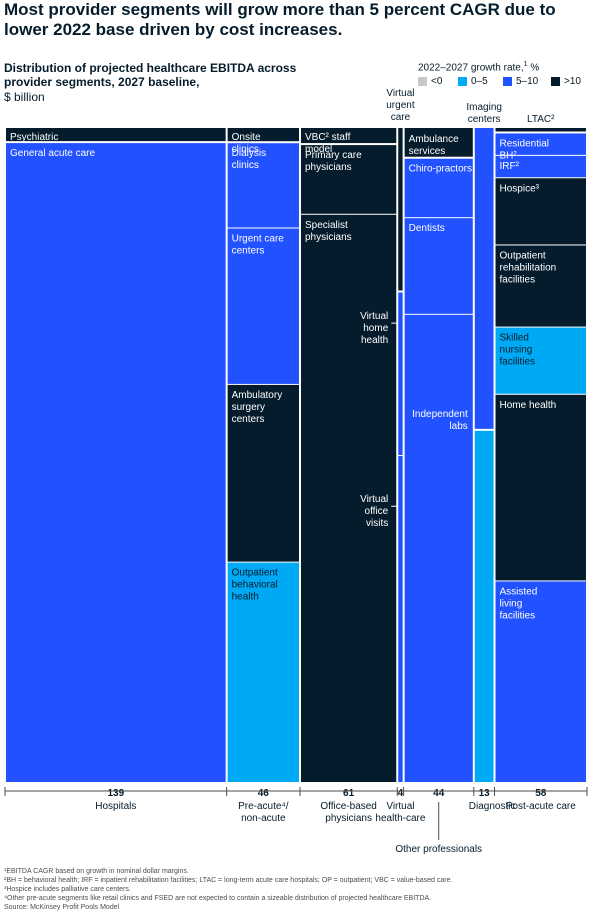 The height and width of the screenshot is (921, 600). What do you see at coordinates (510, 166) in the screenshot?
I see `label-post-acute-care-irf: IRF²` at bounding box center [510, 166].